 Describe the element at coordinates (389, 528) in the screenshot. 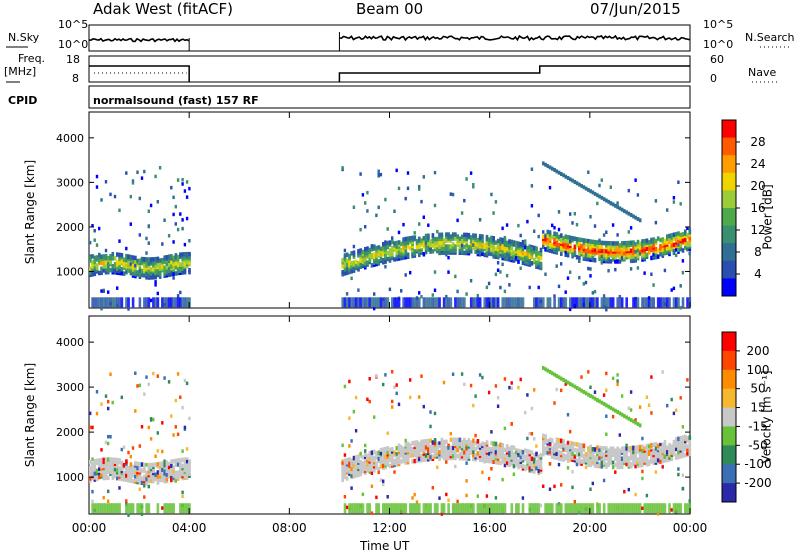

I see `x-tick-label: 12:00` at that location.